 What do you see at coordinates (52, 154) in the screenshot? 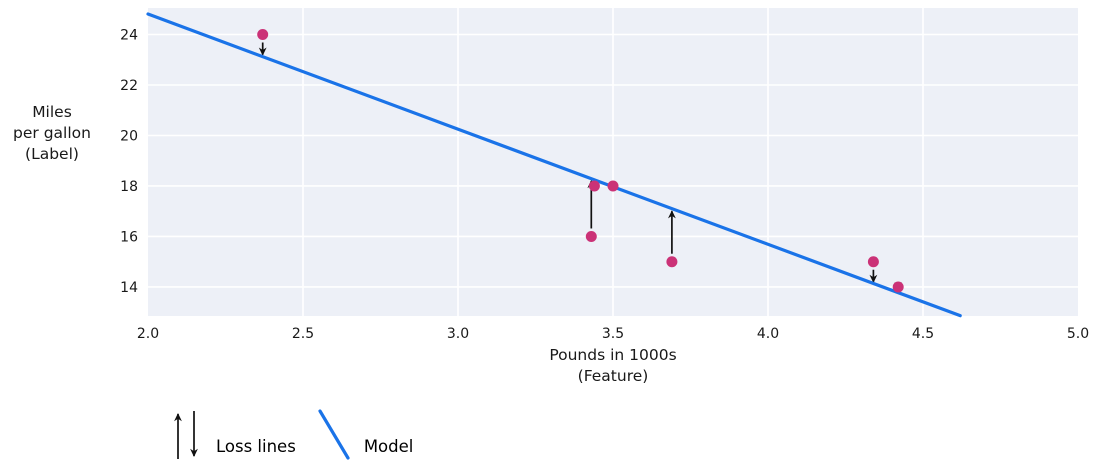
I see `y-axis-label: (Label)` at bounding box center [52, 154].